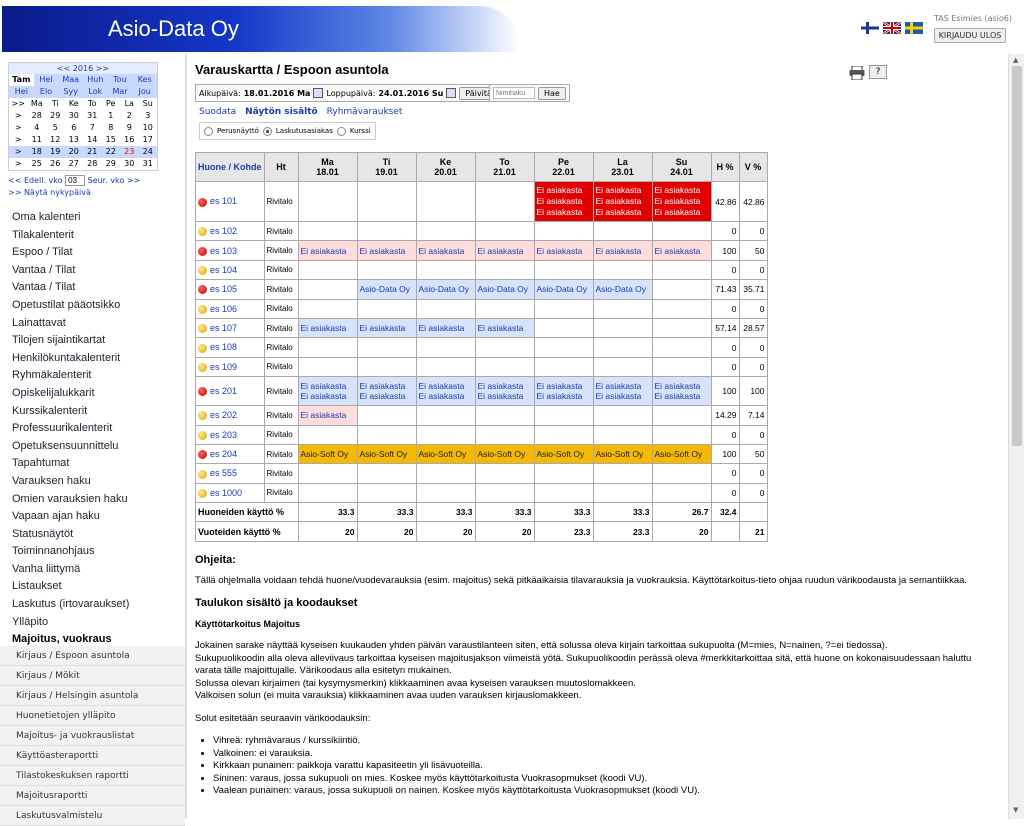  Describe the element at coordinates (230, 454) in the screenshot. I see `room-cell: es 204` at that location.